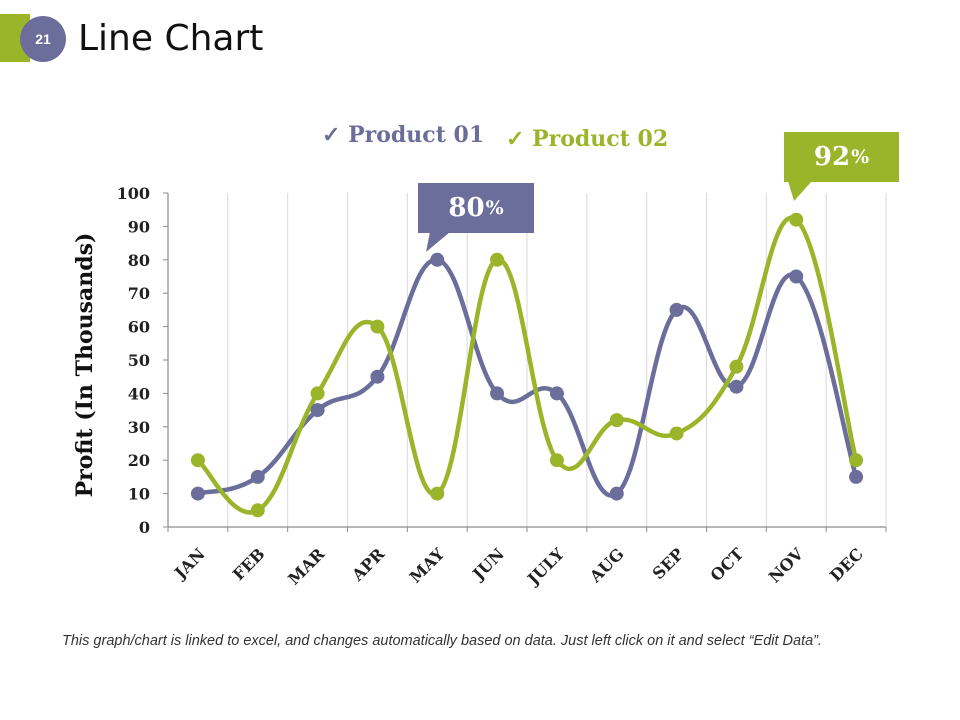 The image size is (960, 720). Describe the element at coordinates (600, 139) in the screenshot. I see `legend-label-product-02: Product 02` at that location.